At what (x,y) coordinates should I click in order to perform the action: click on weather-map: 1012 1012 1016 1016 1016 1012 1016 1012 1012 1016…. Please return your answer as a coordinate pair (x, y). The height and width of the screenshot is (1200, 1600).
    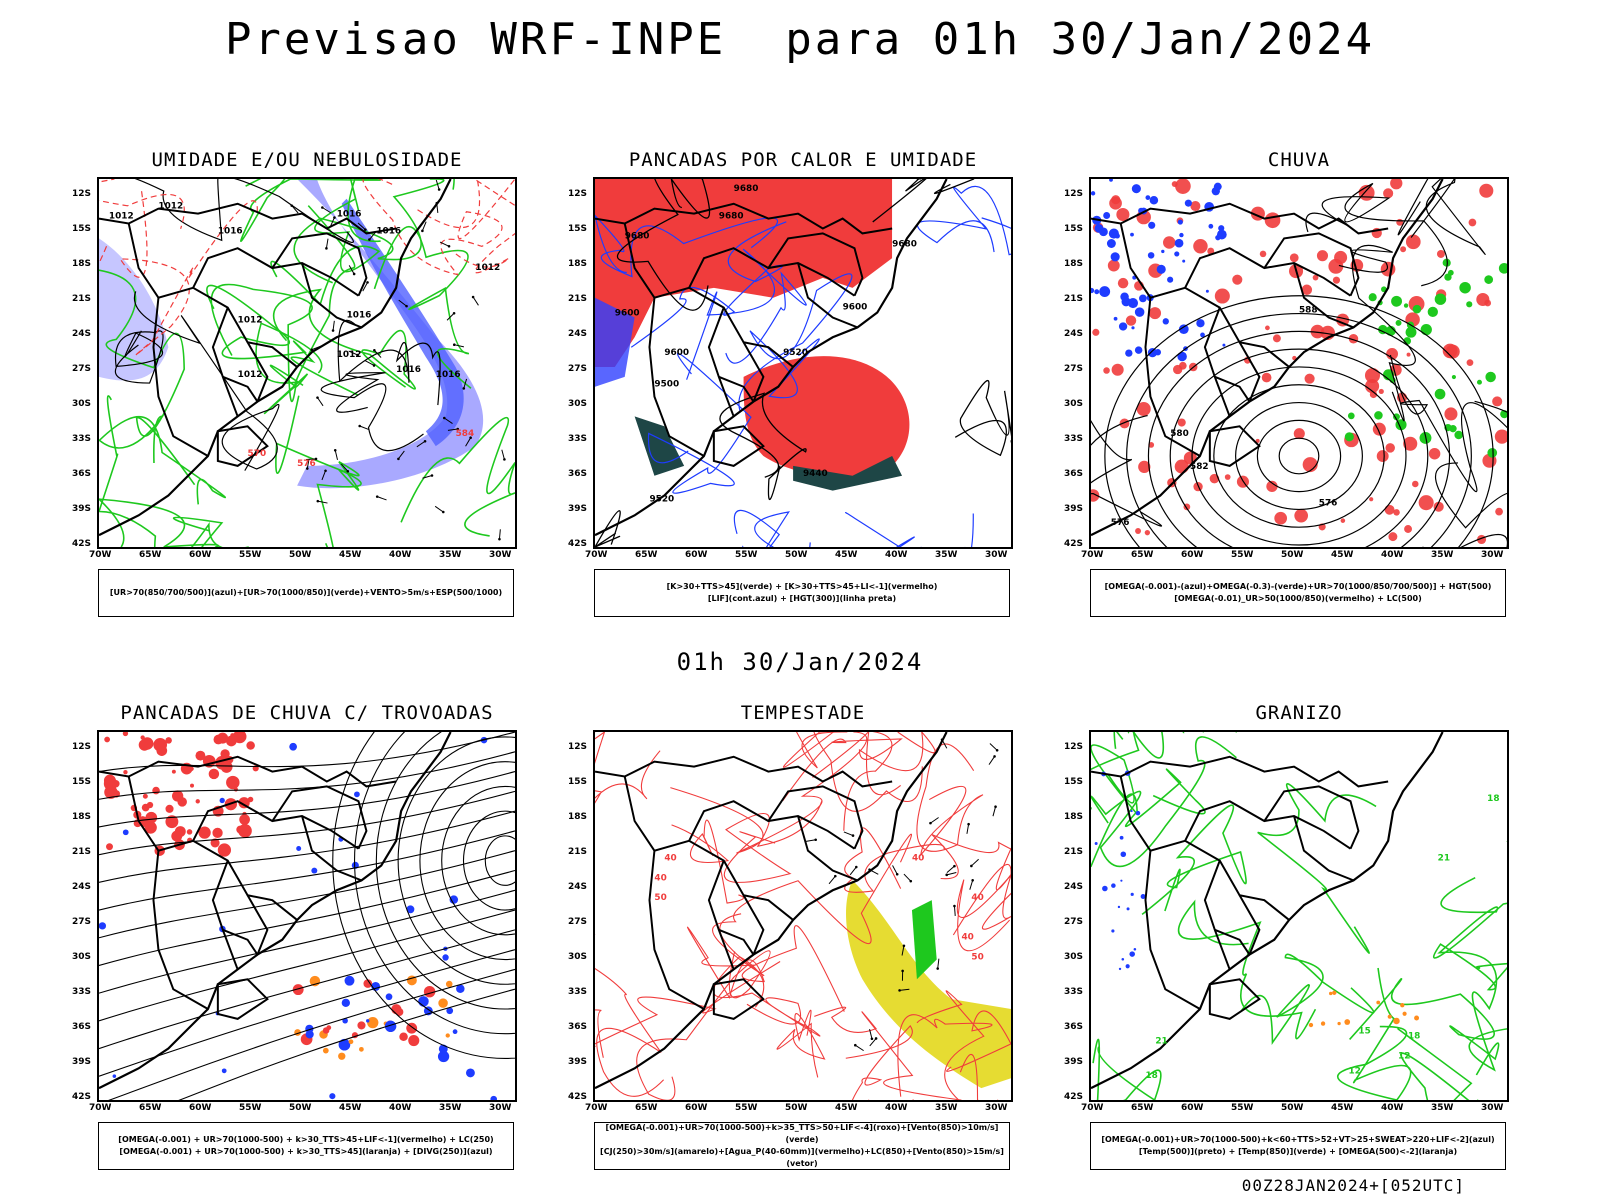
    Looking at the image, I should click on (307, 363).